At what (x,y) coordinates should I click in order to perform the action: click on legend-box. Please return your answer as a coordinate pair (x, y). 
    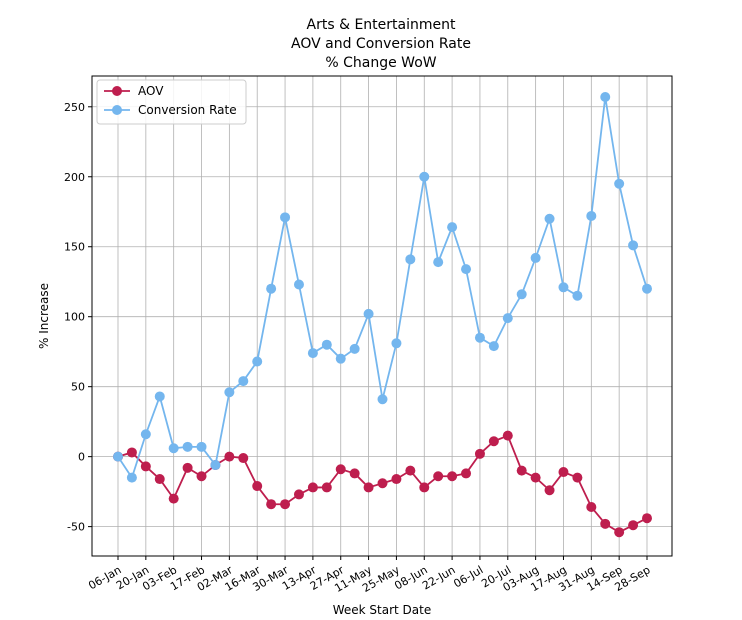
    Looking at the image, I should click on (171, 102).